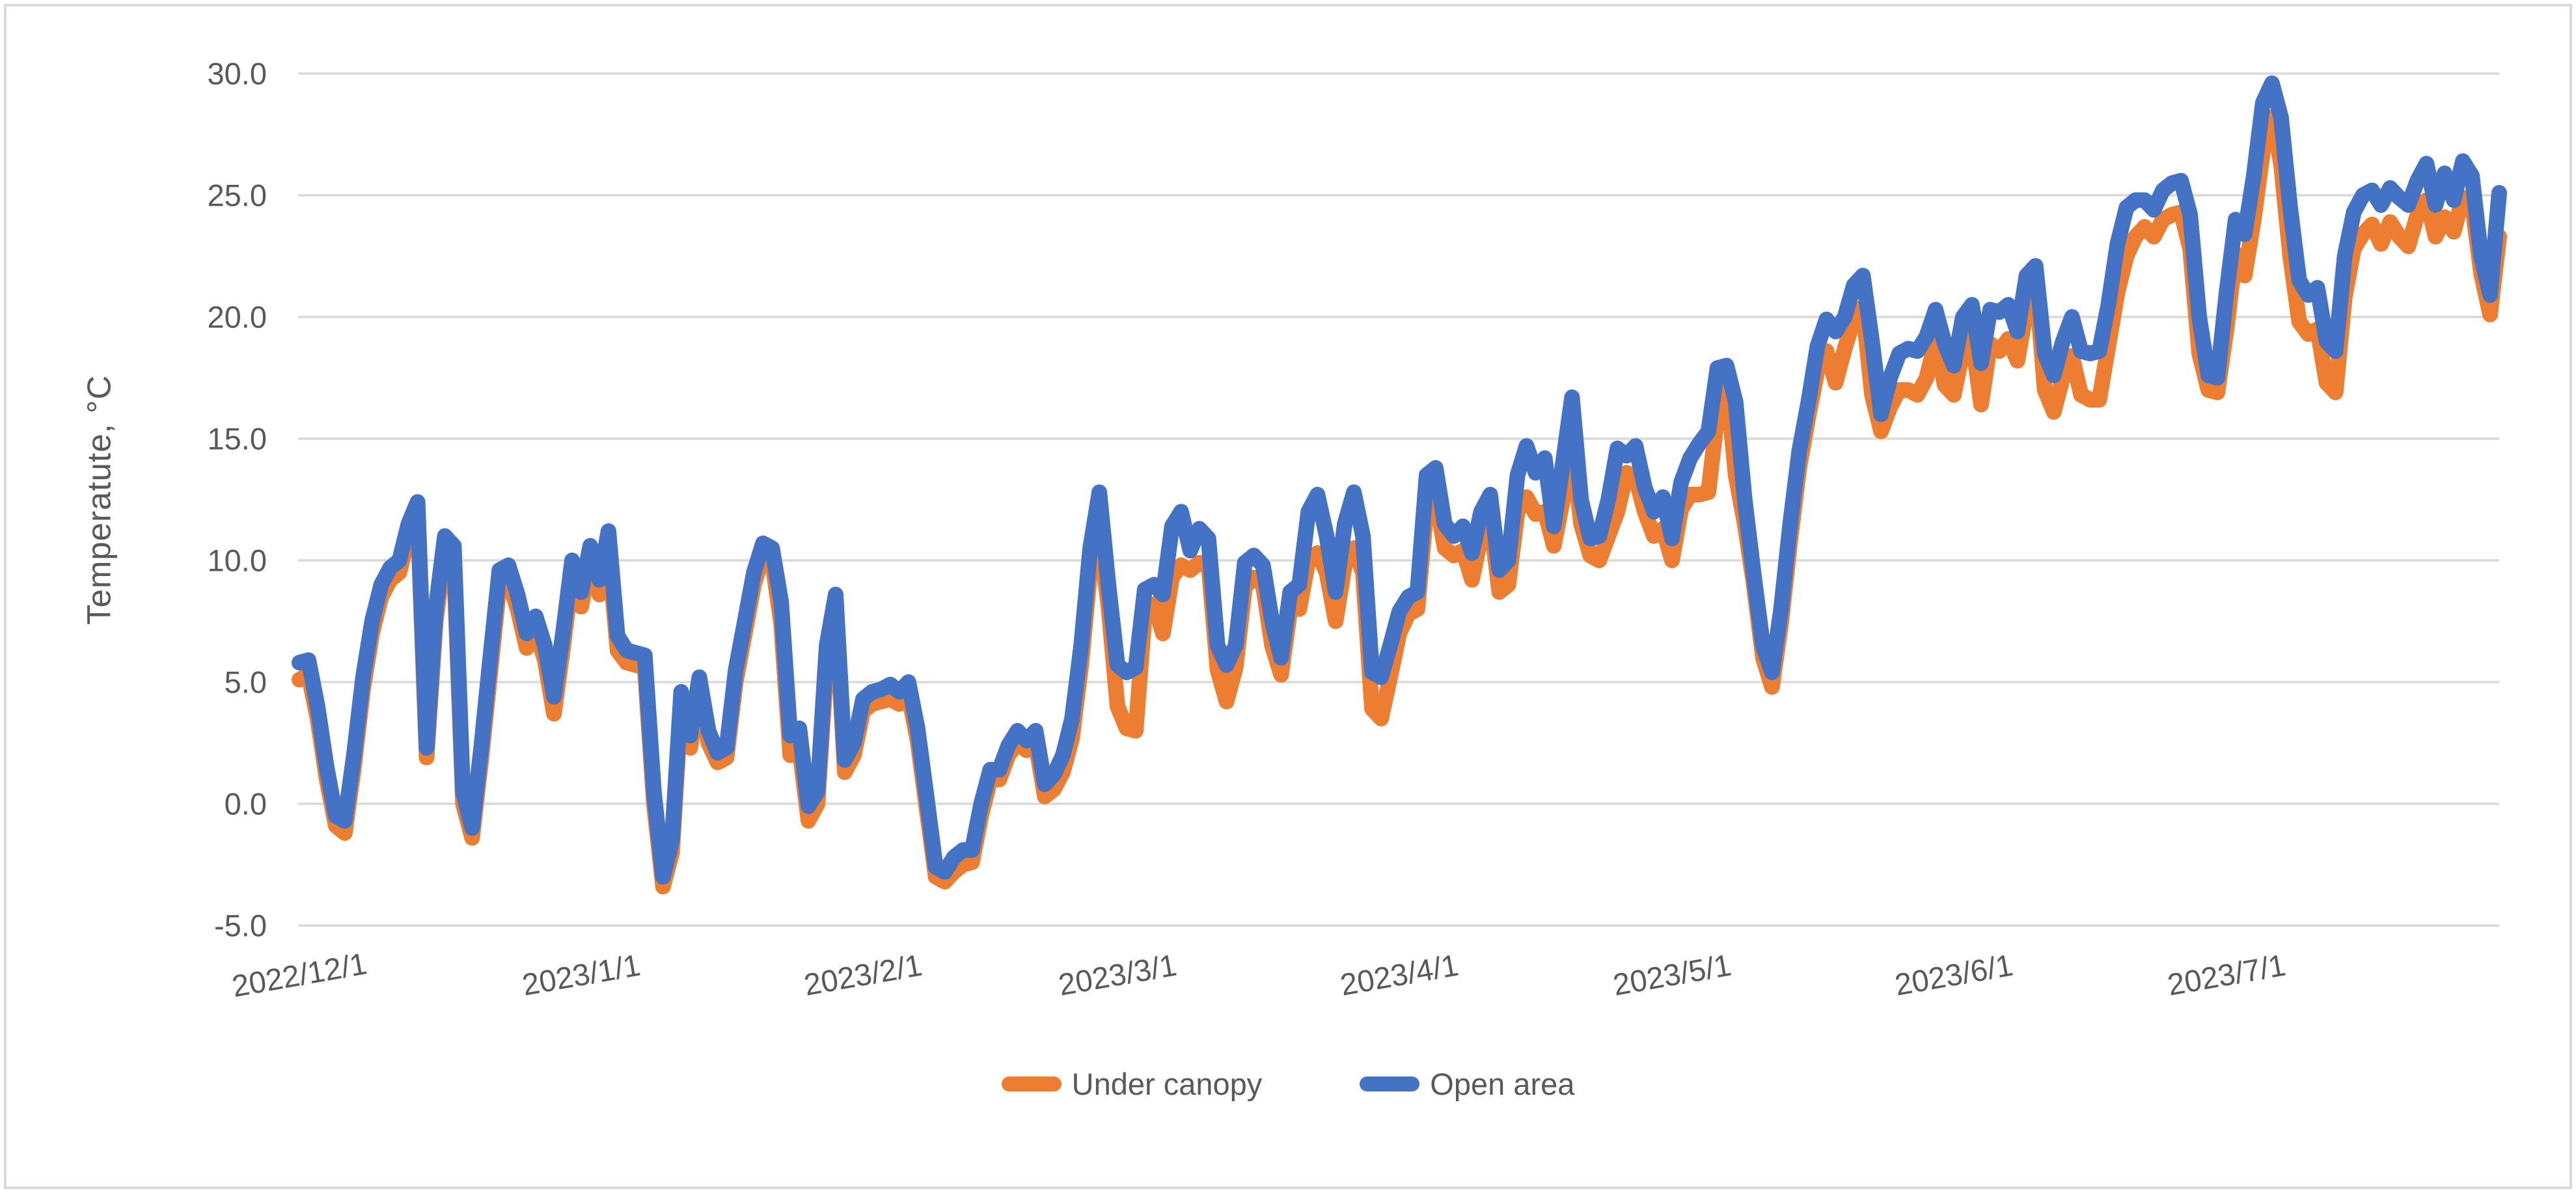  Describe the element at coordinates (237, 195) in the screenshot. I see `y-tick-label: 25.0` at that location.